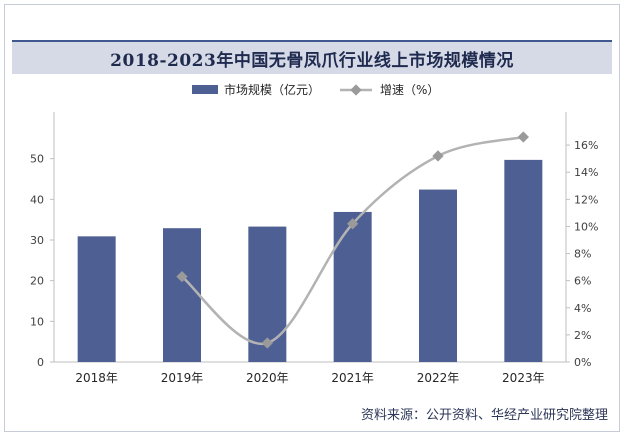 The width and height of the screenshot is (626, 438). I want to click on left-tick-label: 0, so click(40, 362).